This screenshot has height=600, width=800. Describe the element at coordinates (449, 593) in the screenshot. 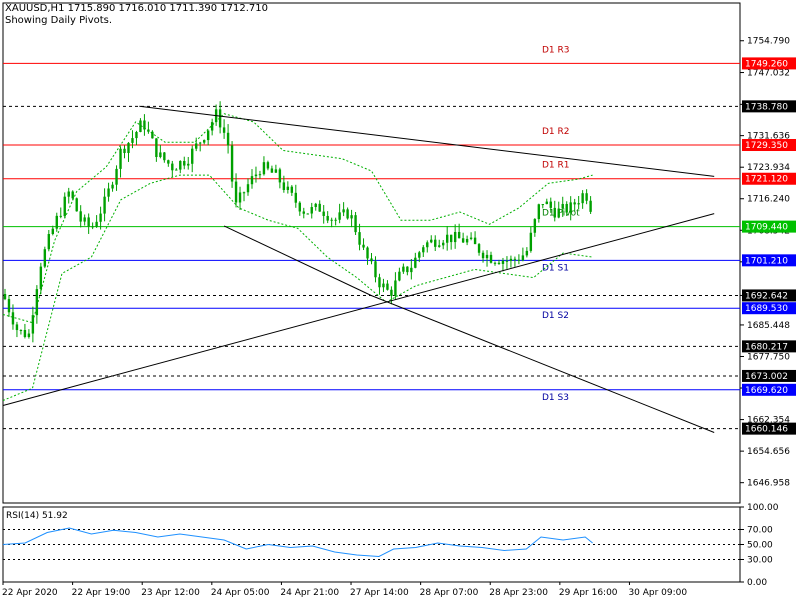

I see `x-tick-label-6: 28 Apr 07:00` at that location.